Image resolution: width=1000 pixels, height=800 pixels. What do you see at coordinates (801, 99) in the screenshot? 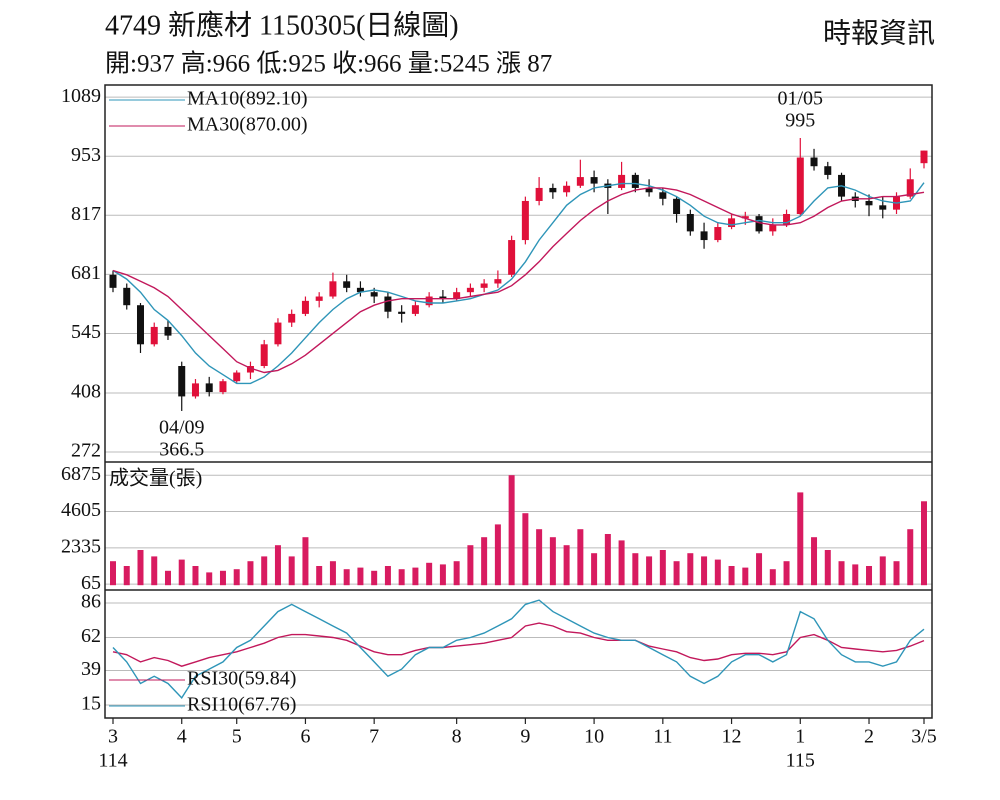
I see `annotation-date: 01/05` at bounding box center [801, 99].